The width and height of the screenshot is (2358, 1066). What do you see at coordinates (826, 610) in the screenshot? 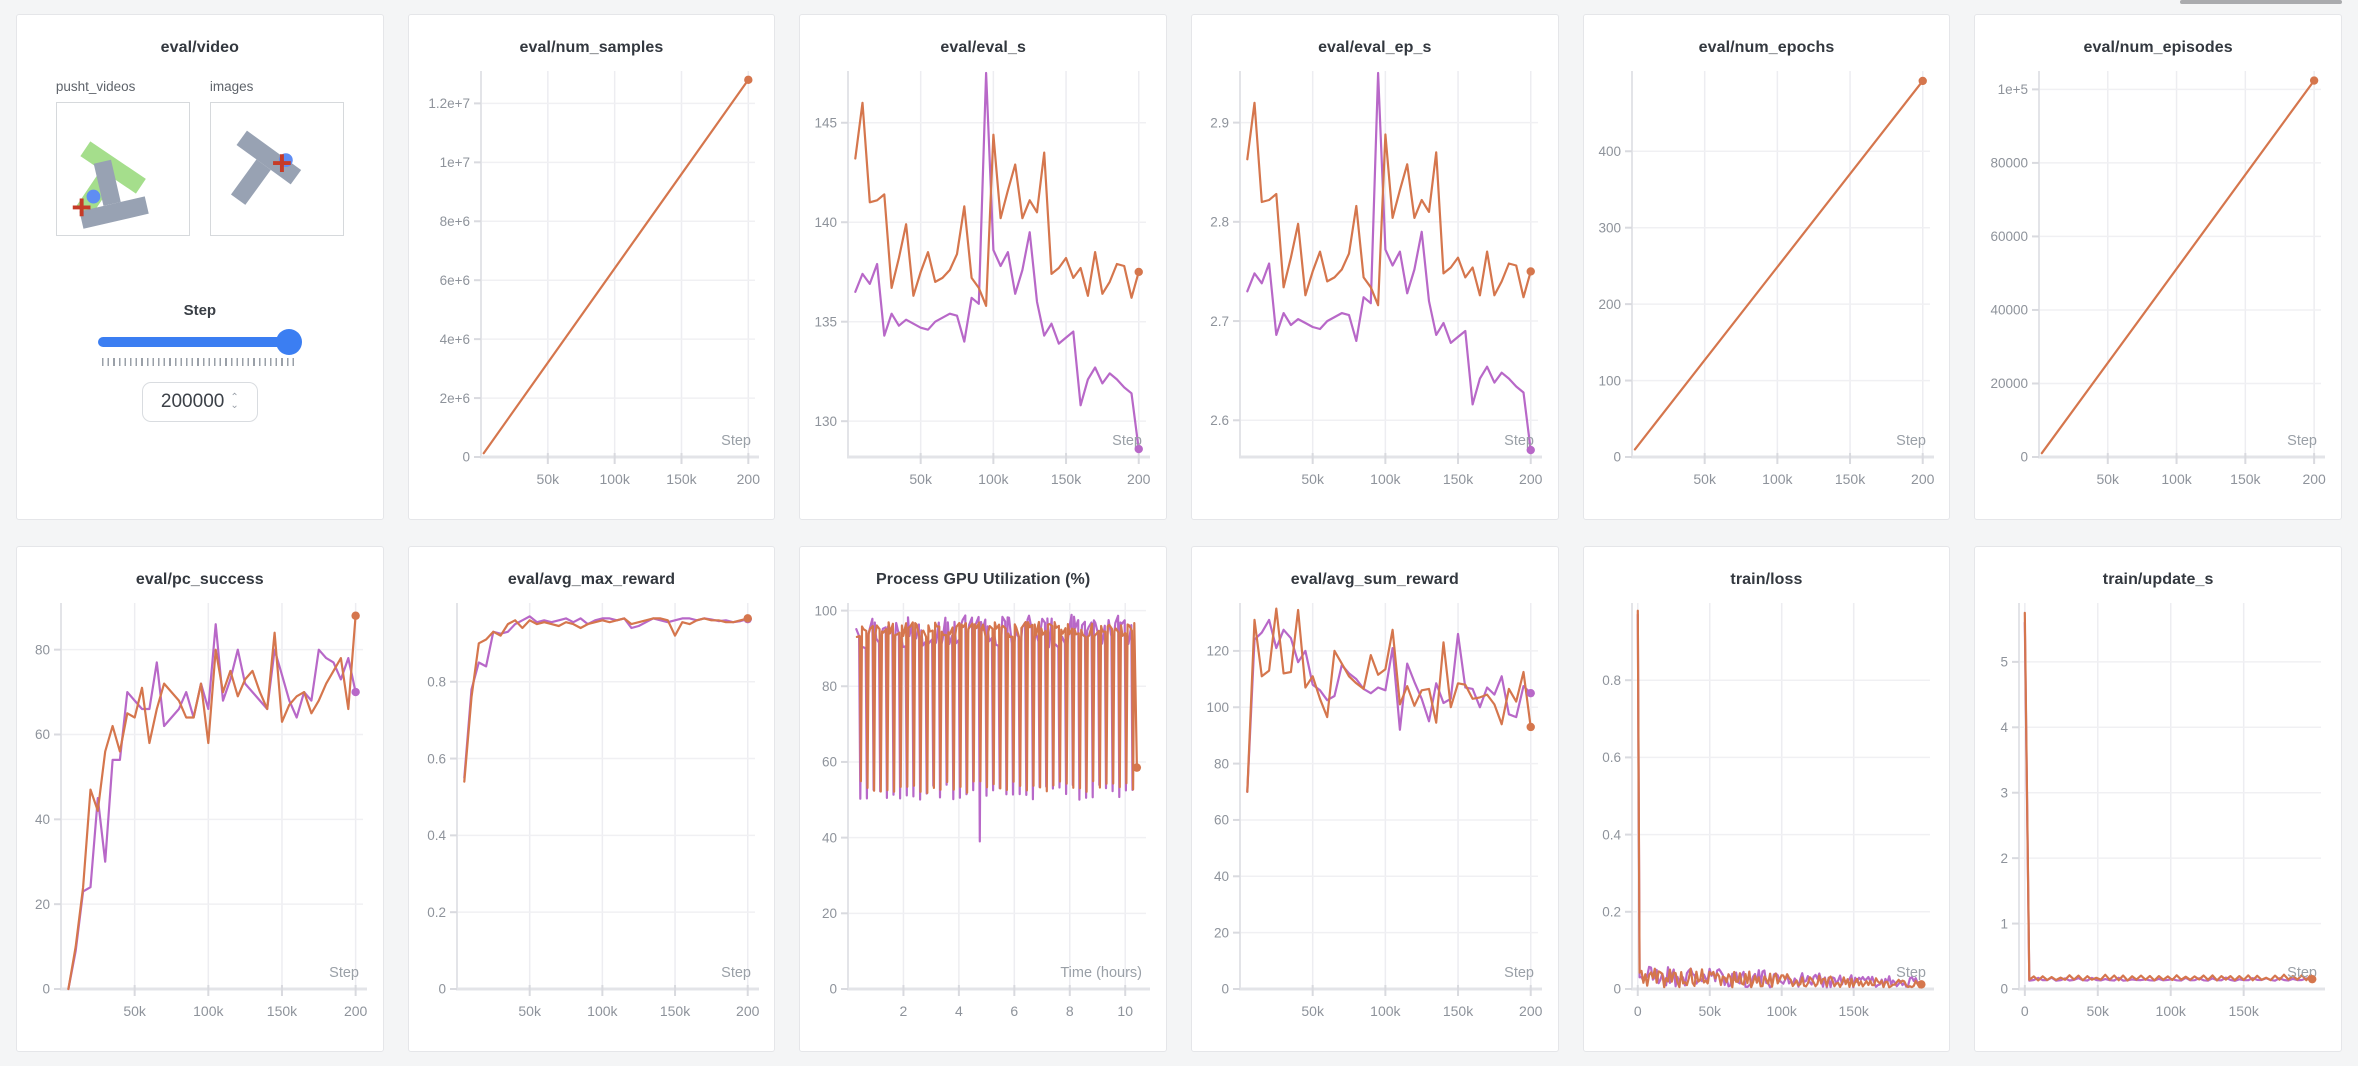
I see `svg-text: 100` at bounding box center [826, 610].